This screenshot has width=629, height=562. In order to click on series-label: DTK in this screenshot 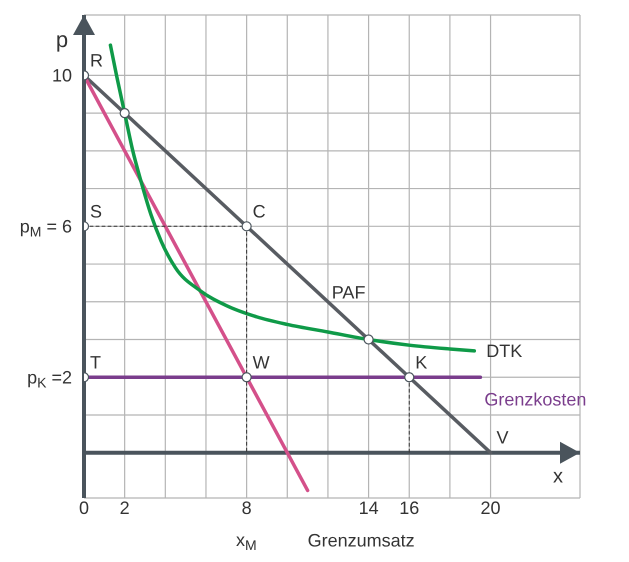, I will do `click(504, 350)`.